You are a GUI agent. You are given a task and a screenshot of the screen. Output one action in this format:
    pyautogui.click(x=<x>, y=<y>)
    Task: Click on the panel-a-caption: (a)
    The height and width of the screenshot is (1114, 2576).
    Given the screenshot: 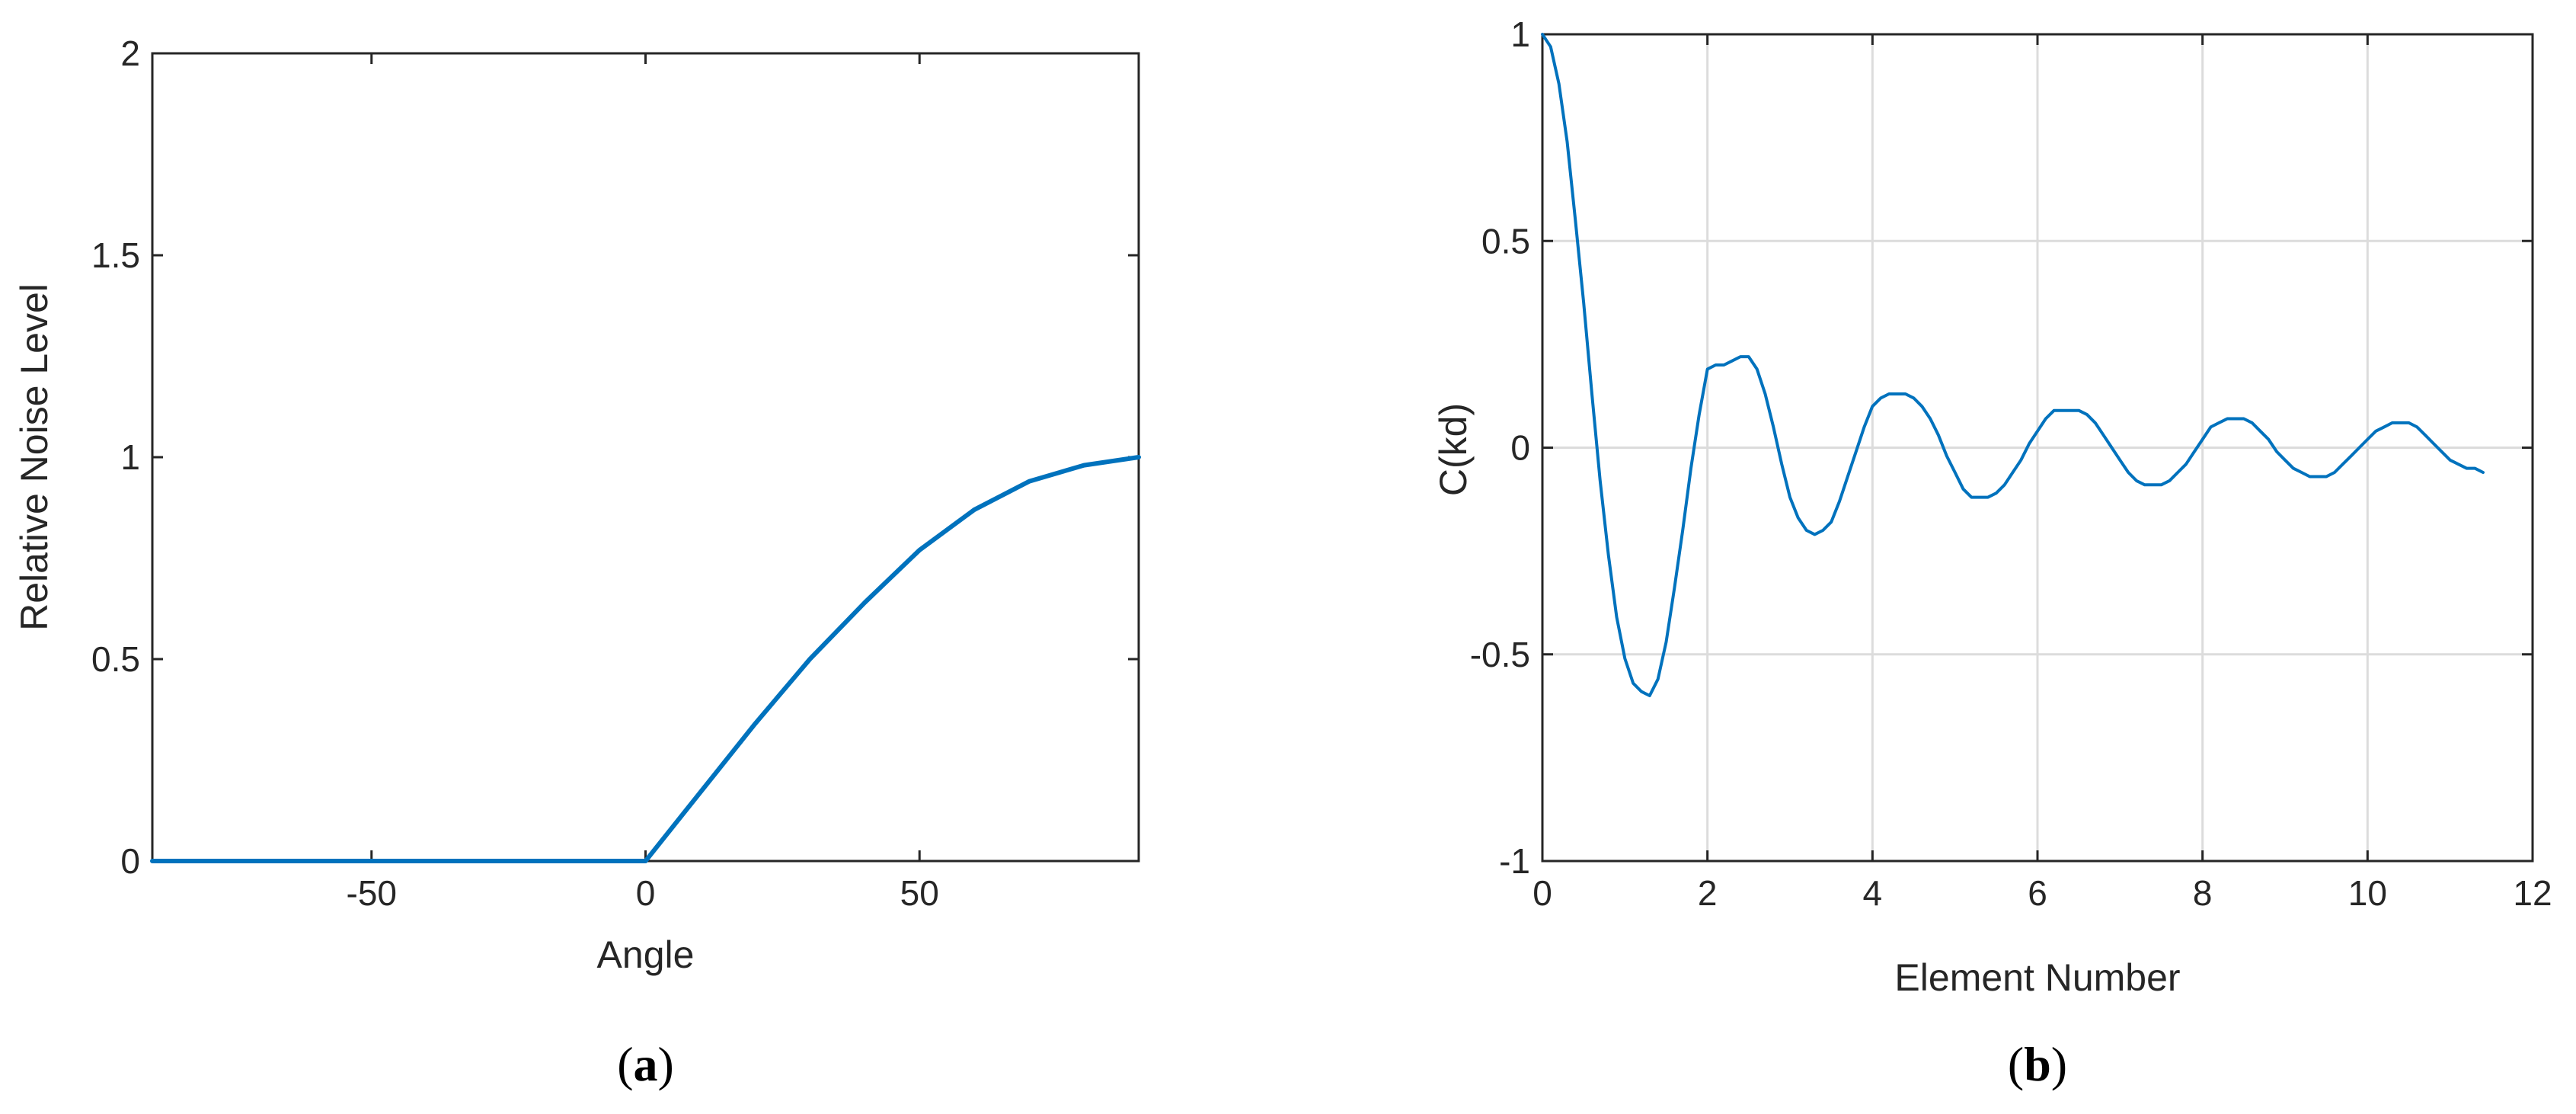 What is the action you would take?
    pyautogui.click(x=645, y=1064)
    